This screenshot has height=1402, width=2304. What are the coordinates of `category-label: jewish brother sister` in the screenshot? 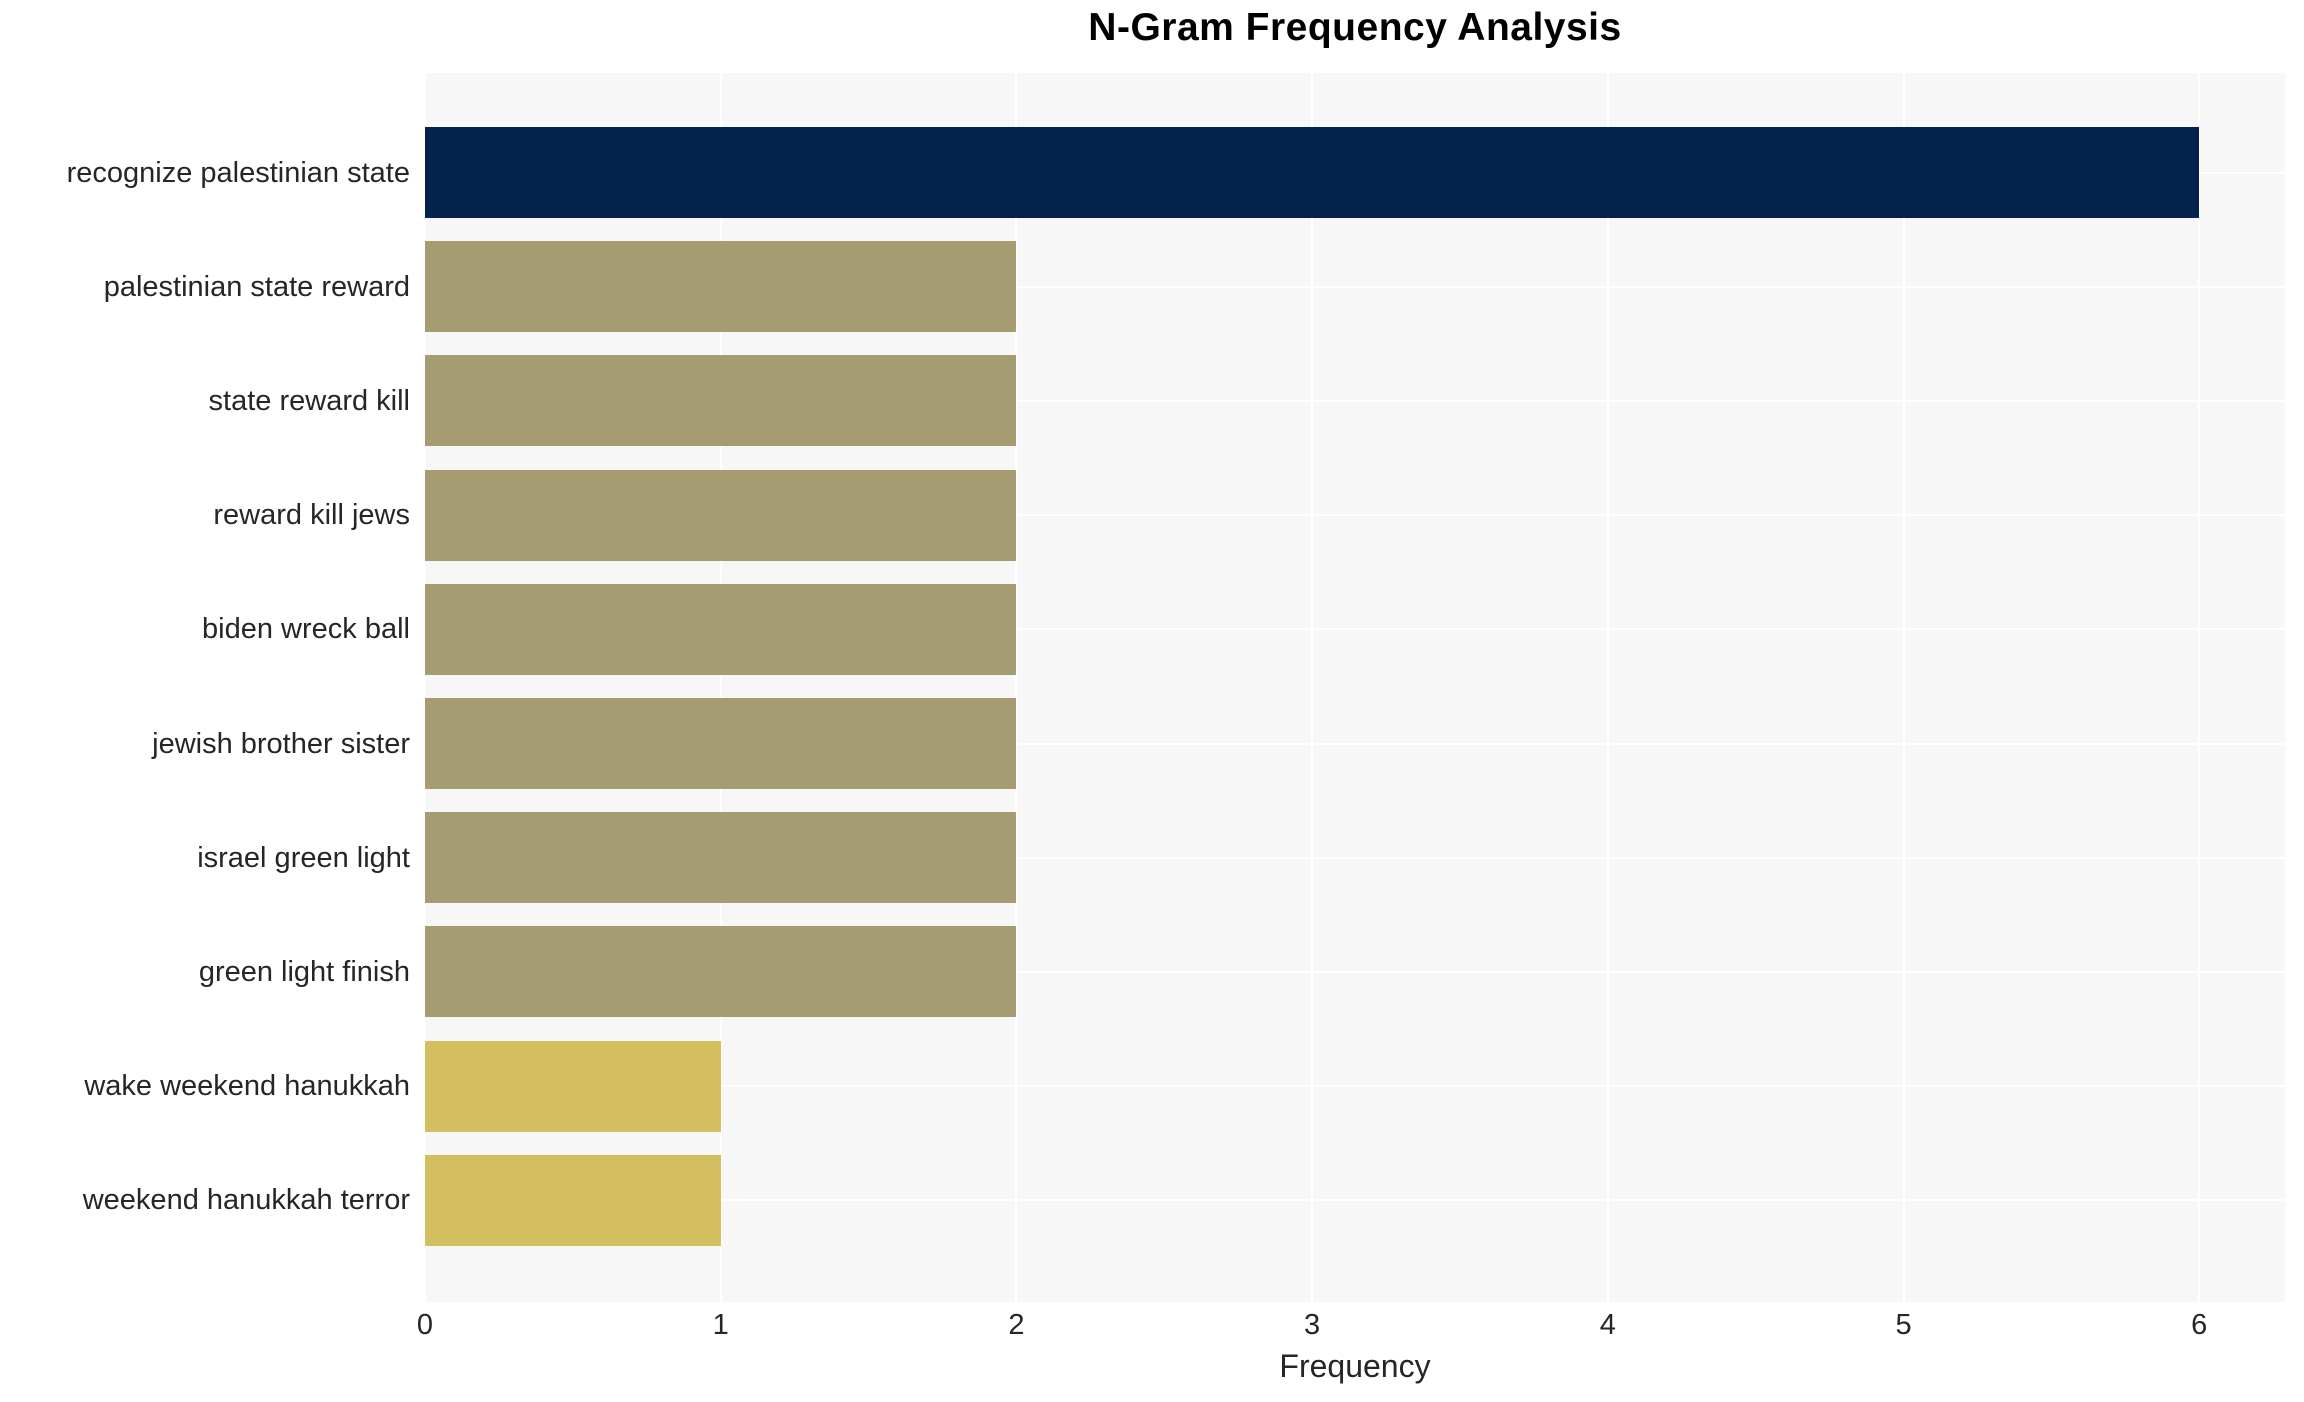 It's located at (281, 743).